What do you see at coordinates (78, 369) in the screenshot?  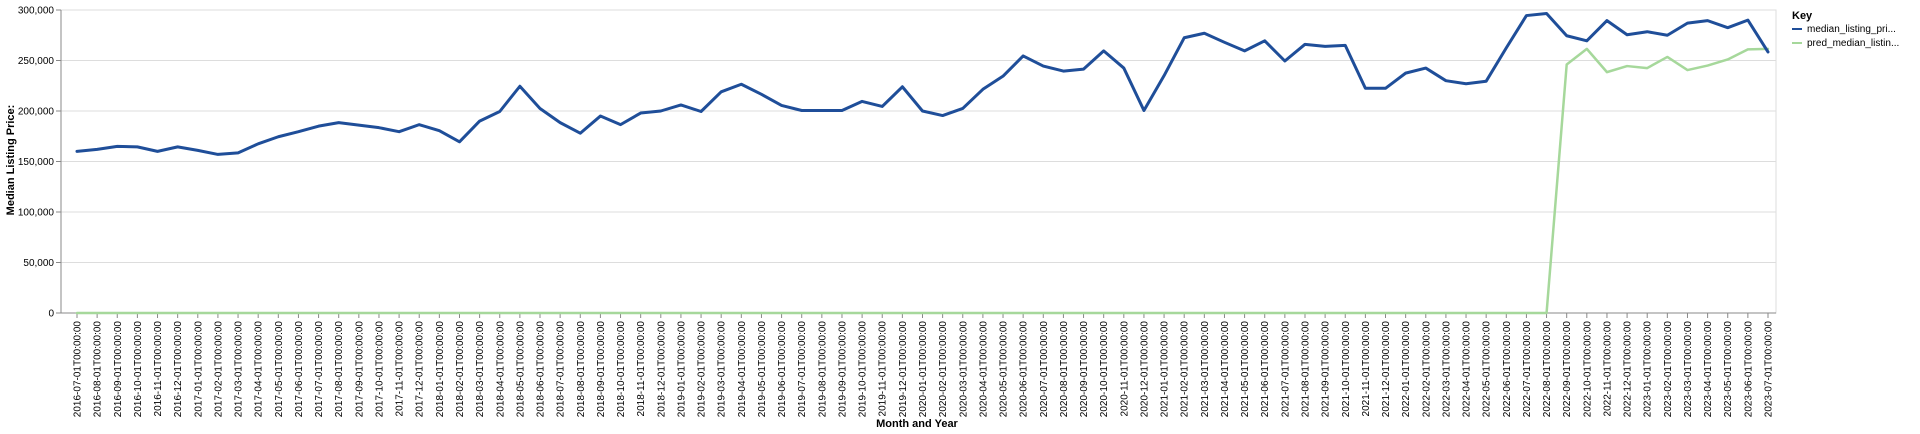 I see `x-tick-label: 2016-07-01T00:00:00` at bounding box center [78, 369].